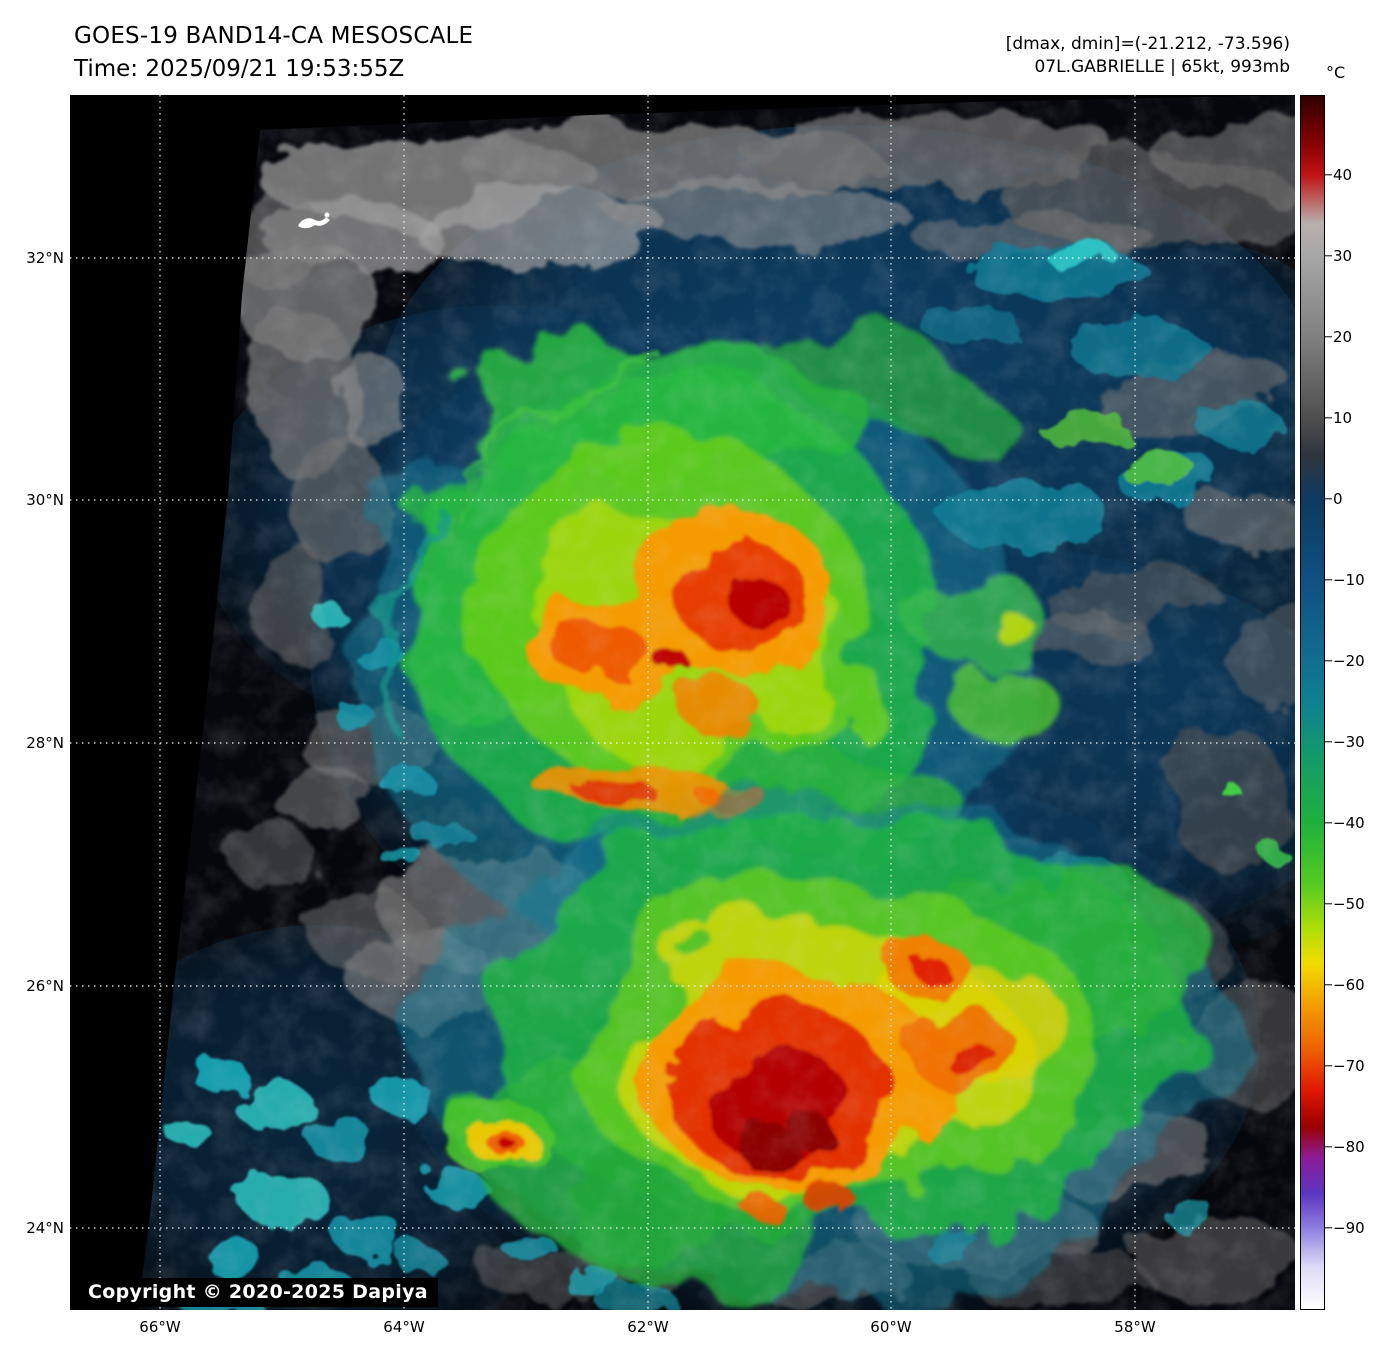 This screenshot has height=1359, width=1390. Describe the element at coordinates (239, 69) in the screenshot. I see `figure-time: Time: 2025/09/21 19:53:55Z` at that location.